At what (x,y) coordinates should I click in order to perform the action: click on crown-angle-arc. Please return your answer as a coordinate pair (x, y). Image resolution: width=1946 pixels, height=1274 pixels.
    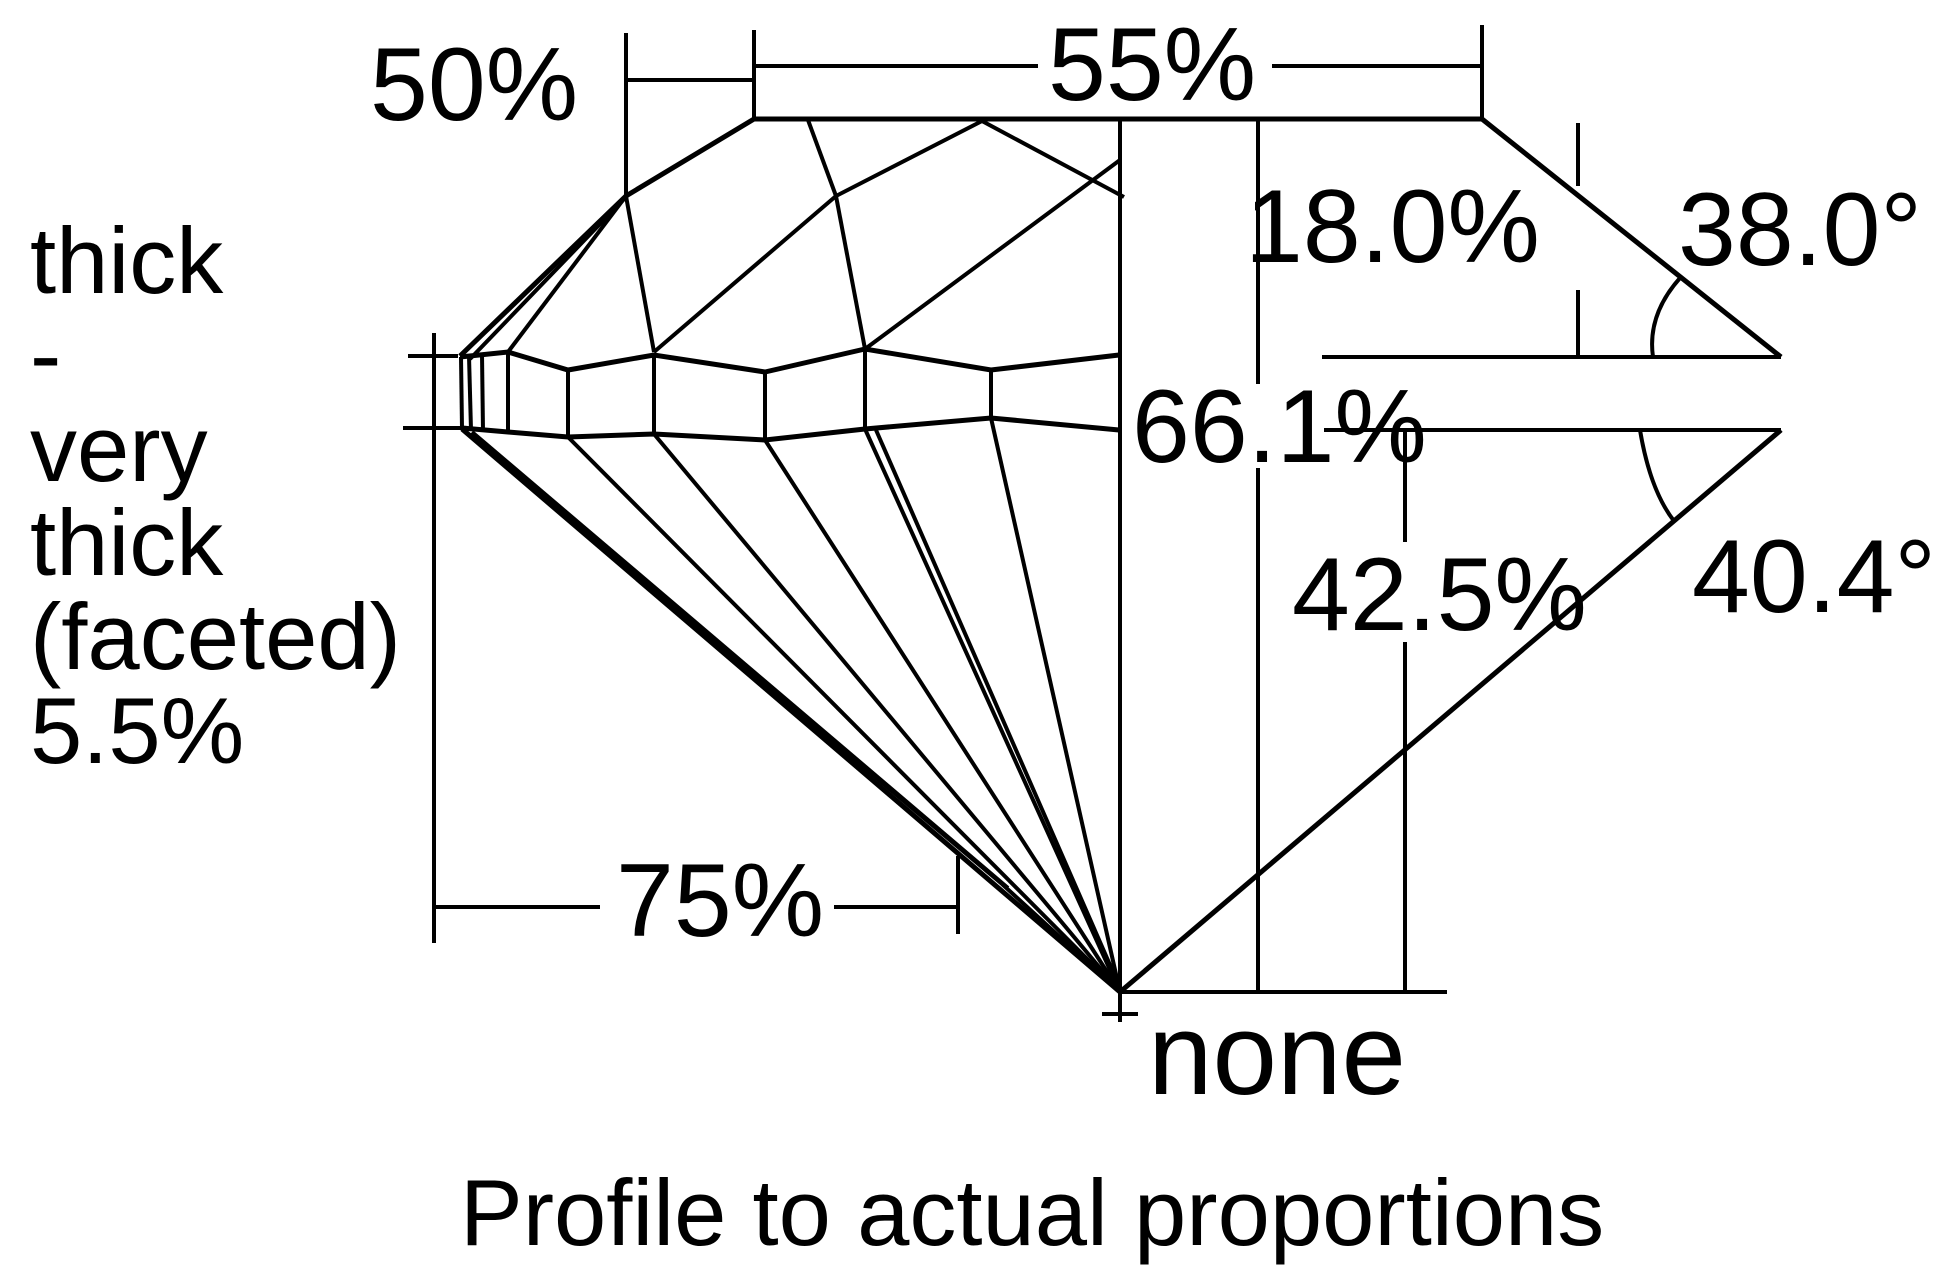
    Looking at the image, I should click on (1666, 317).